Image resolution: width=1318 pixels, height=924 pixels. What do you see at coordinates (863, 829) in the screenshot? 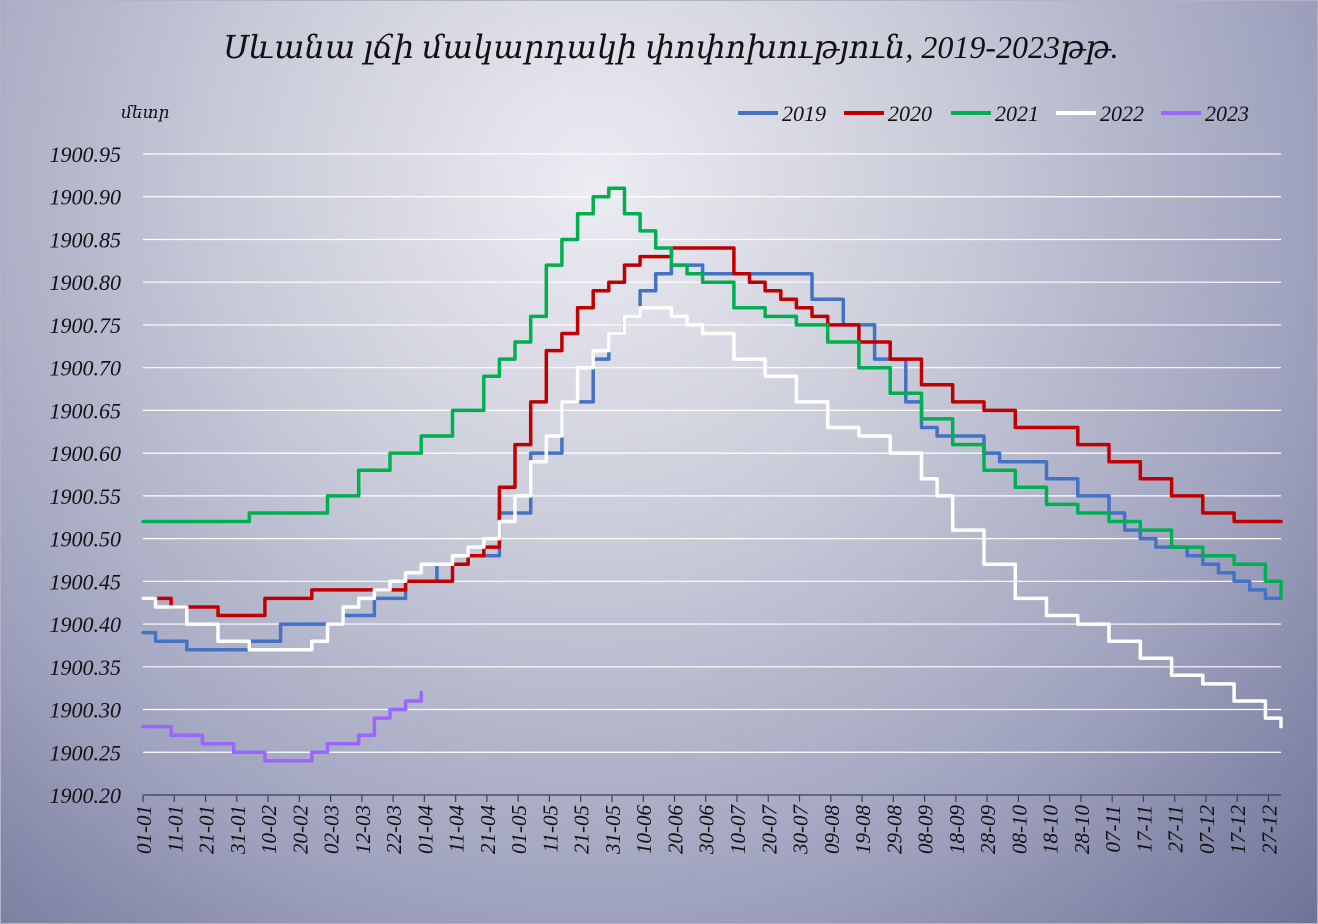
I see `x-tick-label: 19-08` at bounding box center [863, 829].